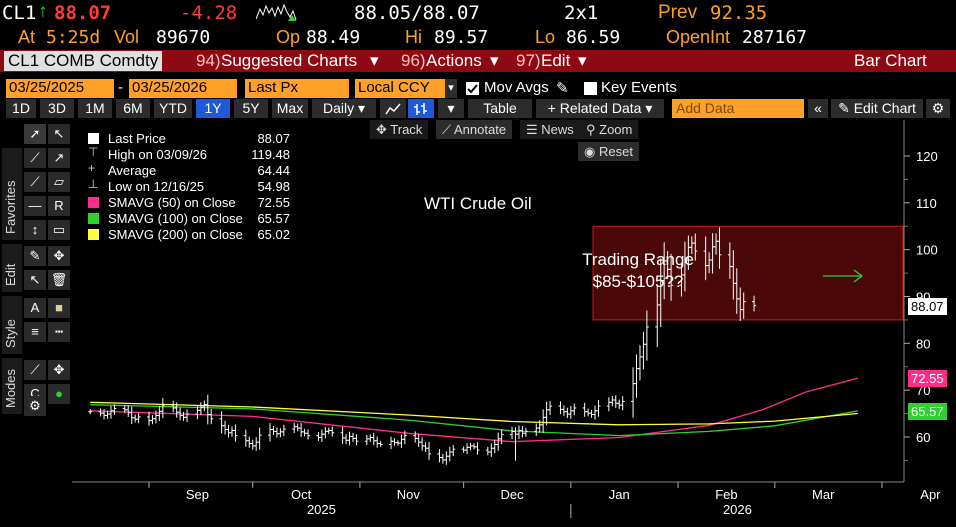 This screenshot has height=527, width=956. What do you see at coordinates (59, 332) in the screenshot?
I see `line-style-icon: ┅` at bounding box center [59, 332].